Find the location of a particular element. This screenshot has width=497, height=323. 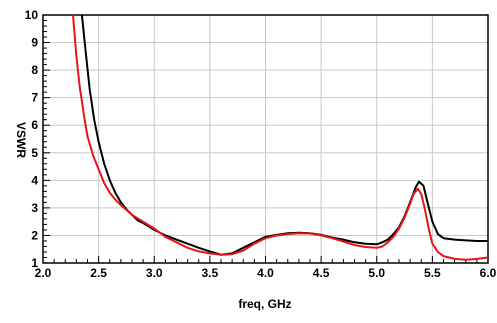

y-tick-label: 9 is located at coordinates (34, 43).